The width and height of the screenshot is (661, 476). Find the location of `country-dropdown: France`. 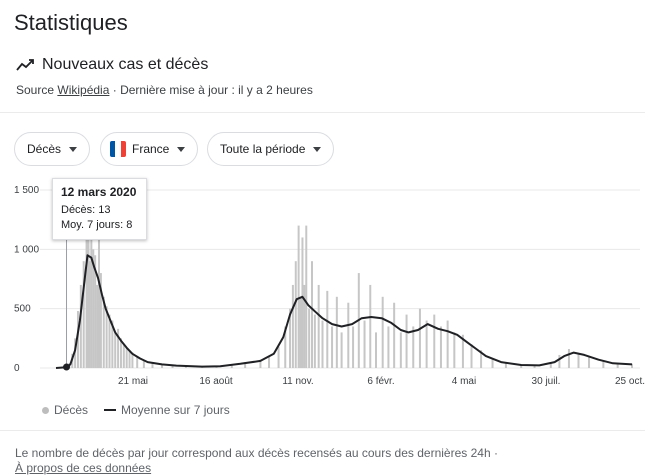

country-dropdown: France is located at coordinates (149, 149).